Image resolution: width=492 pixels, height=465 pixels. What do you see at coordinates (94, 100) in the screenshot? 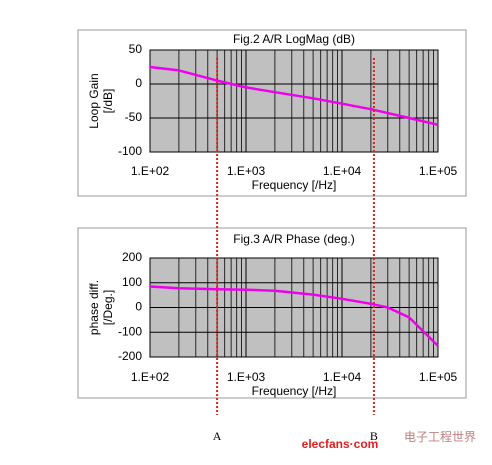
I see `y-axis-label: Loop Gain` at bounding box center [94, 100].